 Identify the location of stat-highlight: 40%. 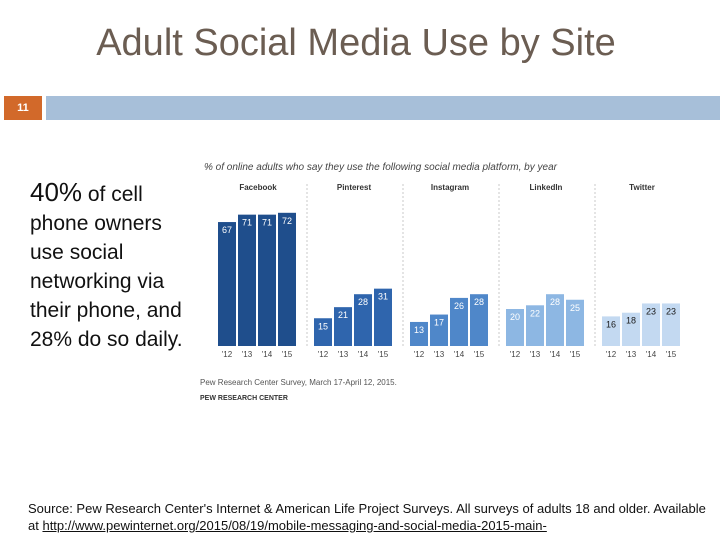
(56, 192).